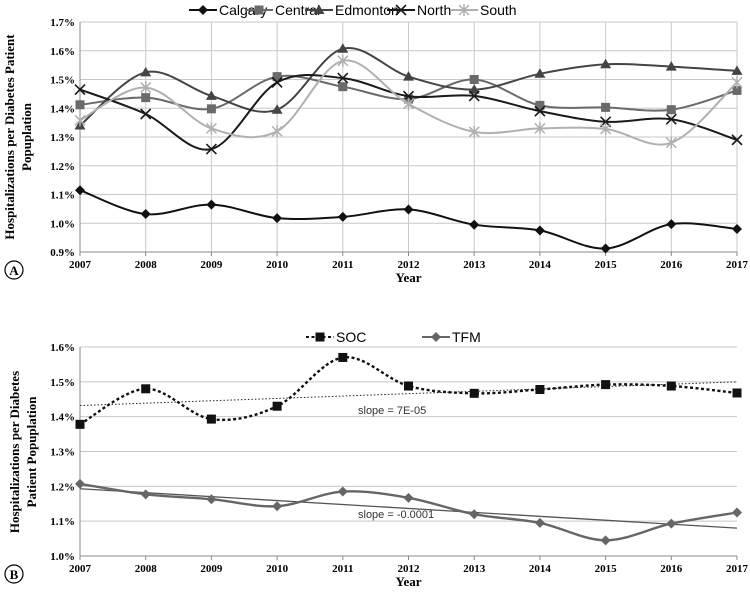 This screenshot has height=592, width=750. I want to click on slope-label-tfm: slope = -0.0001, so click(396, 515).